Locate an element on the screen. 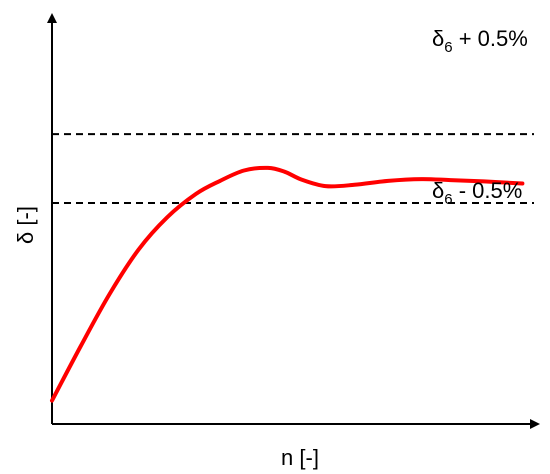  upper-tolerance-label: δ6 + 0.5% is located at coordinates (480, 41).